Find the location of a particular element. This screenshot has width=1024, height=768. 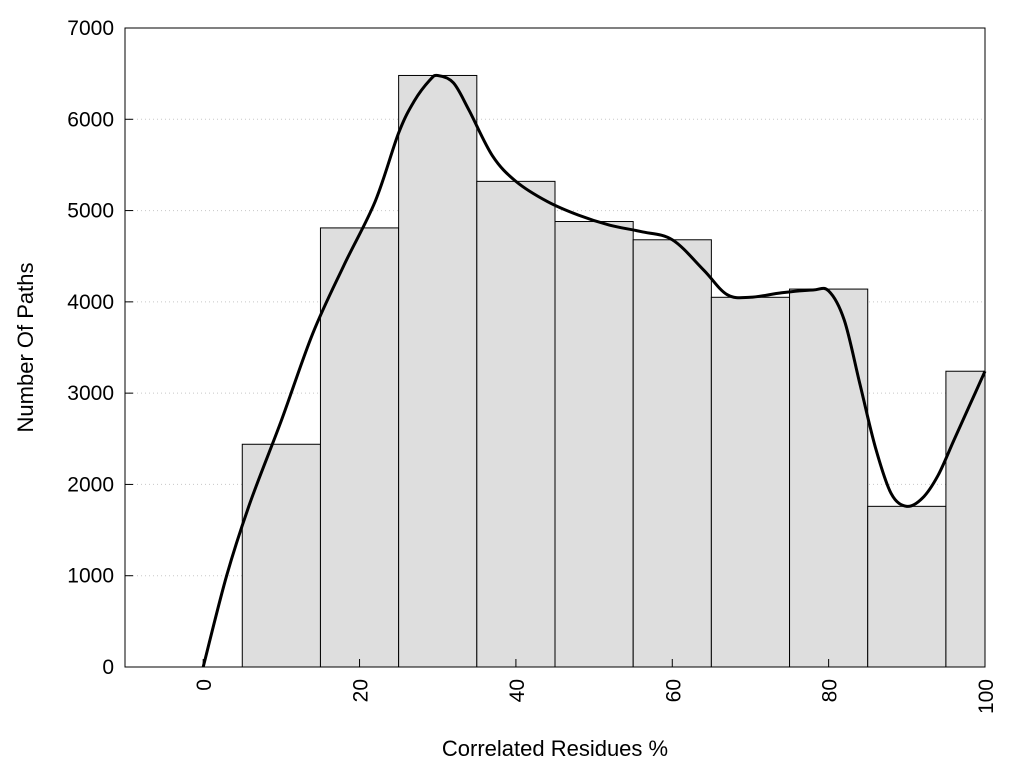

x-tick-label-3: 60 is located at coordinates (673, 690).